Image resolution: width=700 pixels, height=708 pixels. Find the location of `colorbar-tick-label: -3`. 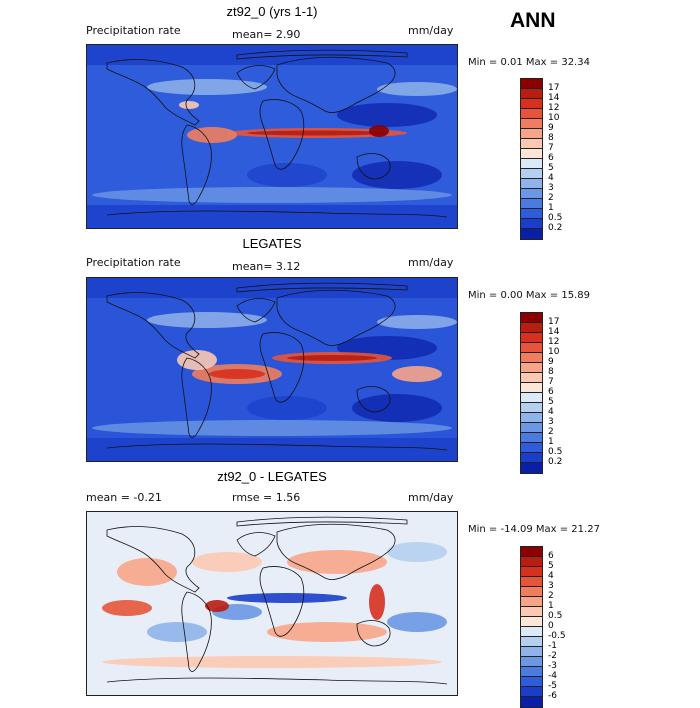

colorbar-tick-label: -3 is located at coordinates (552, 666).